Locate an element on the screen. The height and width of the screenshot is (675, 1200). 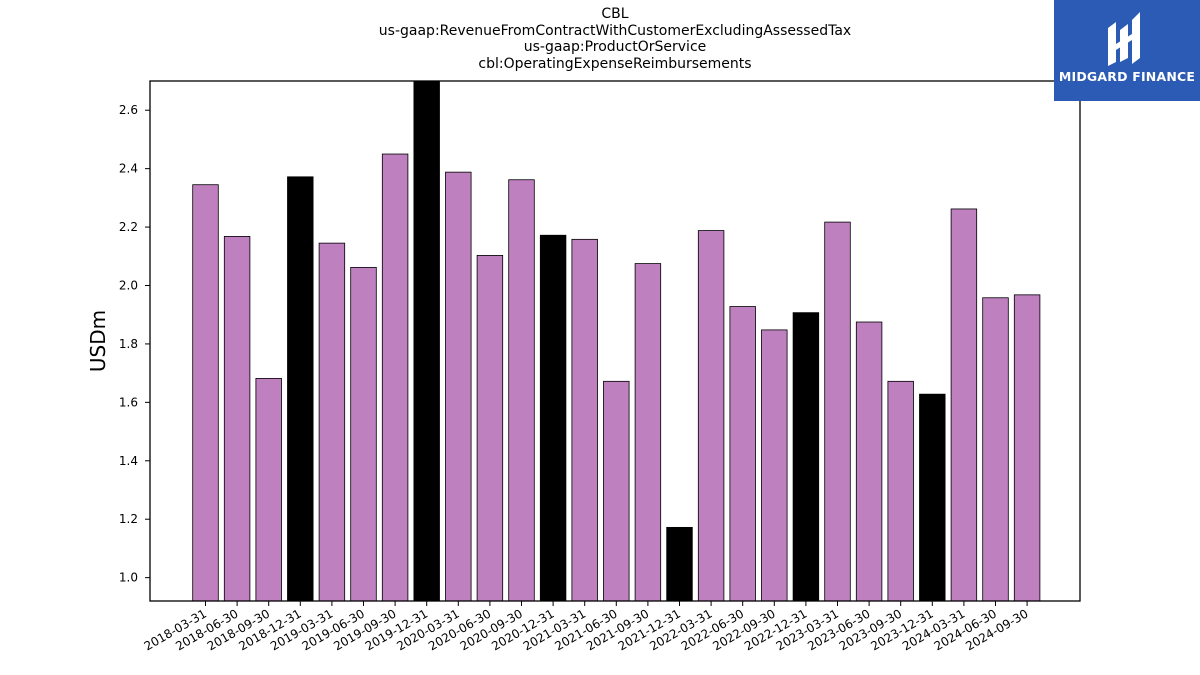
y-tick-label: 2.4 is located at coordinates (128, 169).